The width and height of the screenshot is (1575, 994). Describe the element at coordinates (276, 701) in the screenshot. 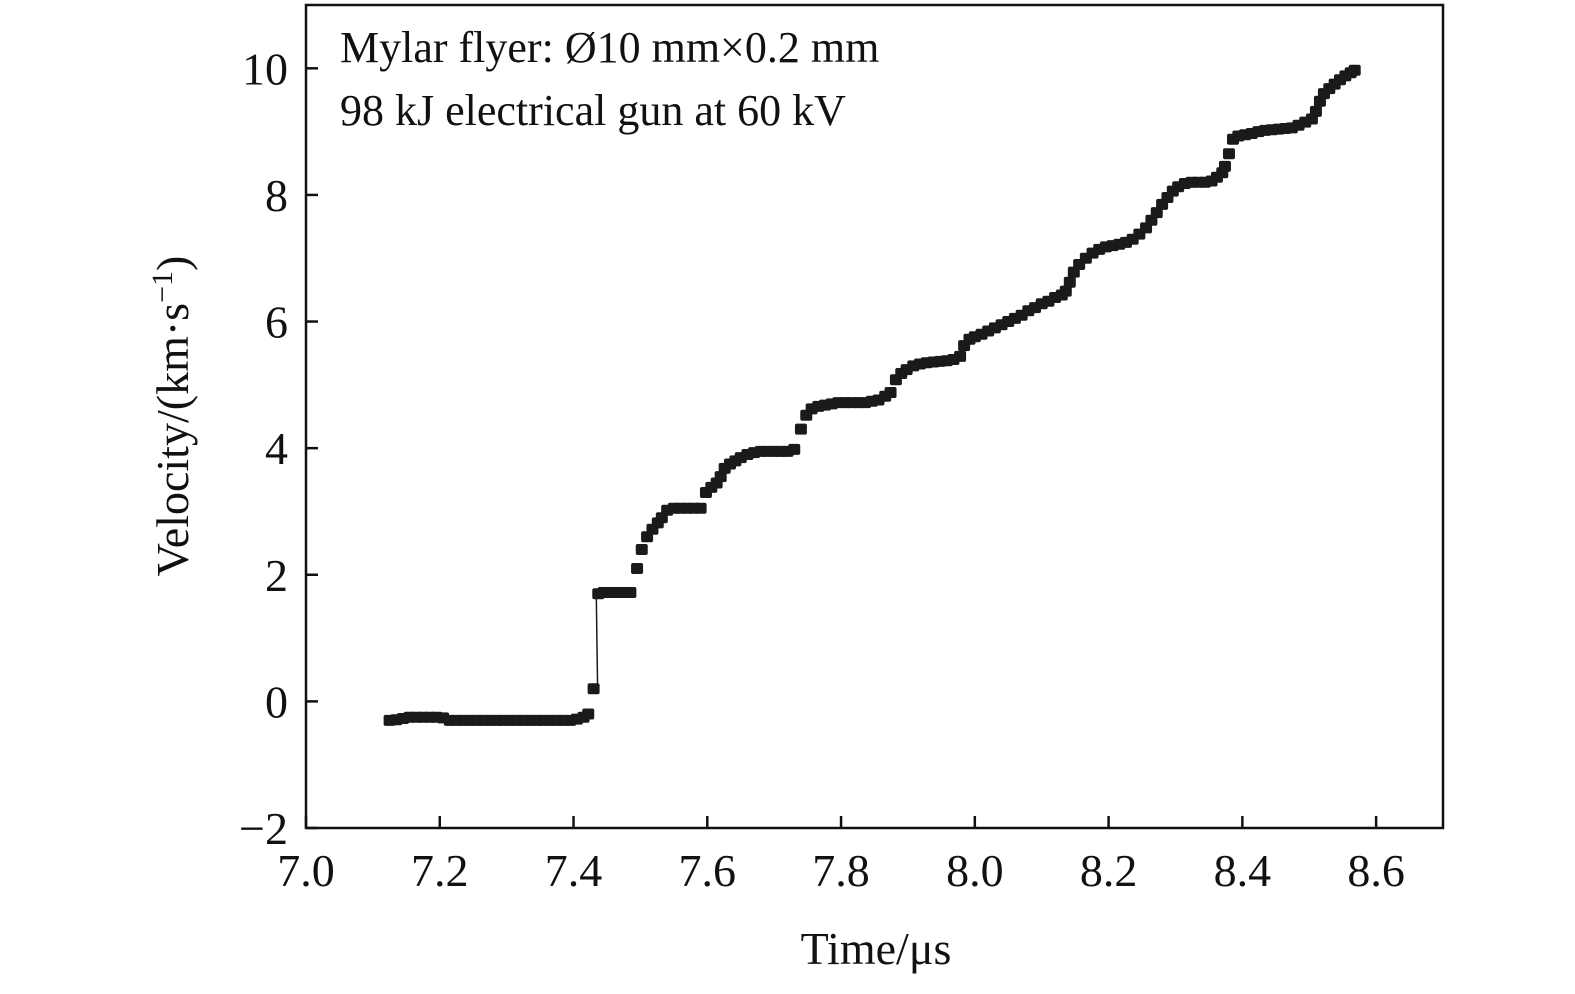

I see `y-tick-label: 0` at that location.